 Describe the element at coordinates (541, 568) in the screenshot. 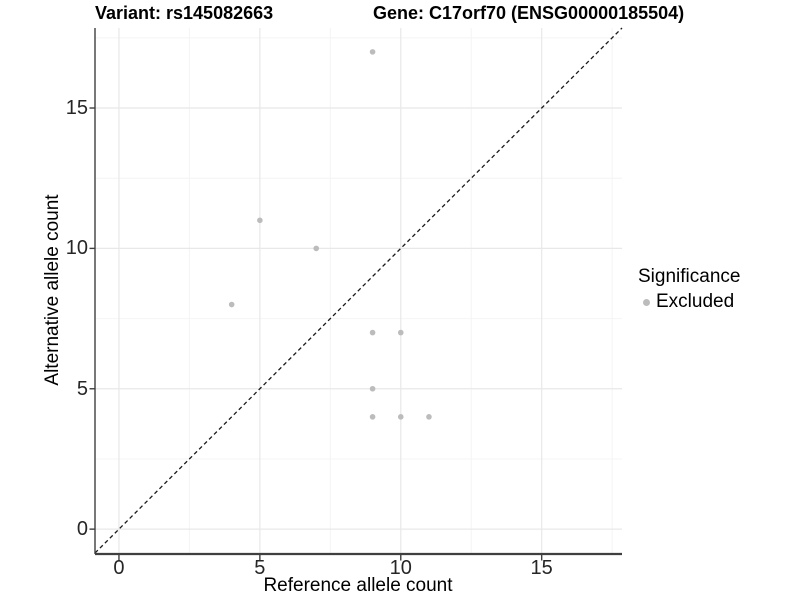

I see `x-tick-label: 15` at that location.